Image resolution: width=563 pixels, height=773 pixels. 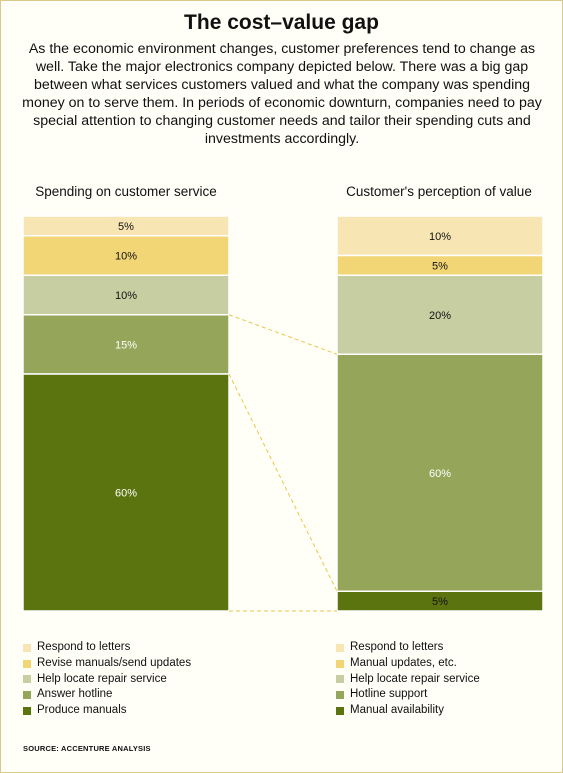 What do you see at coordinates (82, 710) in the screenshot?
I see `legend-label: Produce manuals` at bounding box center [82, 710].